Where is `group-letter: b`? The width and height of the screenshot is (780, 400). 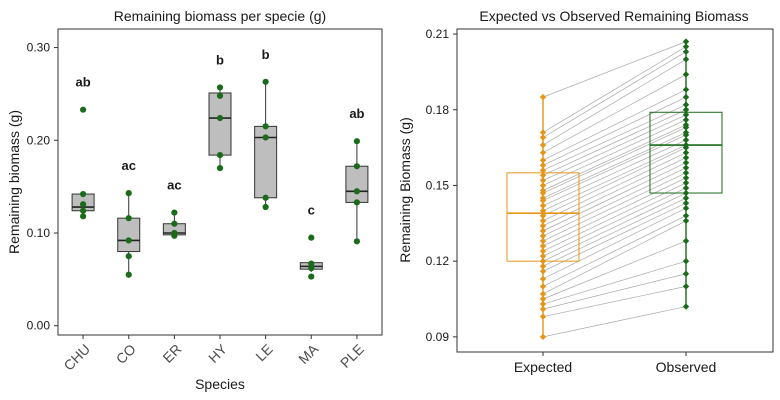 group-letter: b is located at coordinates (220, 59).